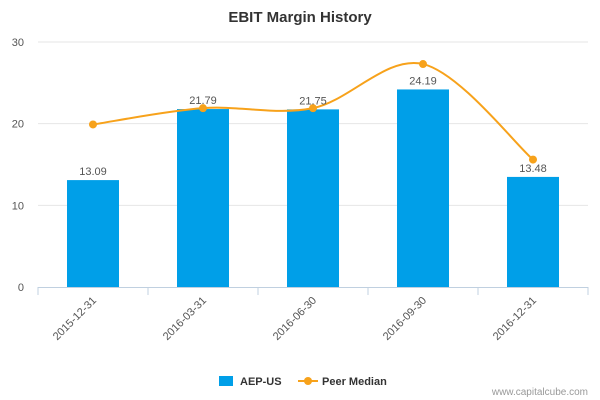  I want to click on x-tick-label-2016-03-31: 2016-03-31, so click(185, 319).